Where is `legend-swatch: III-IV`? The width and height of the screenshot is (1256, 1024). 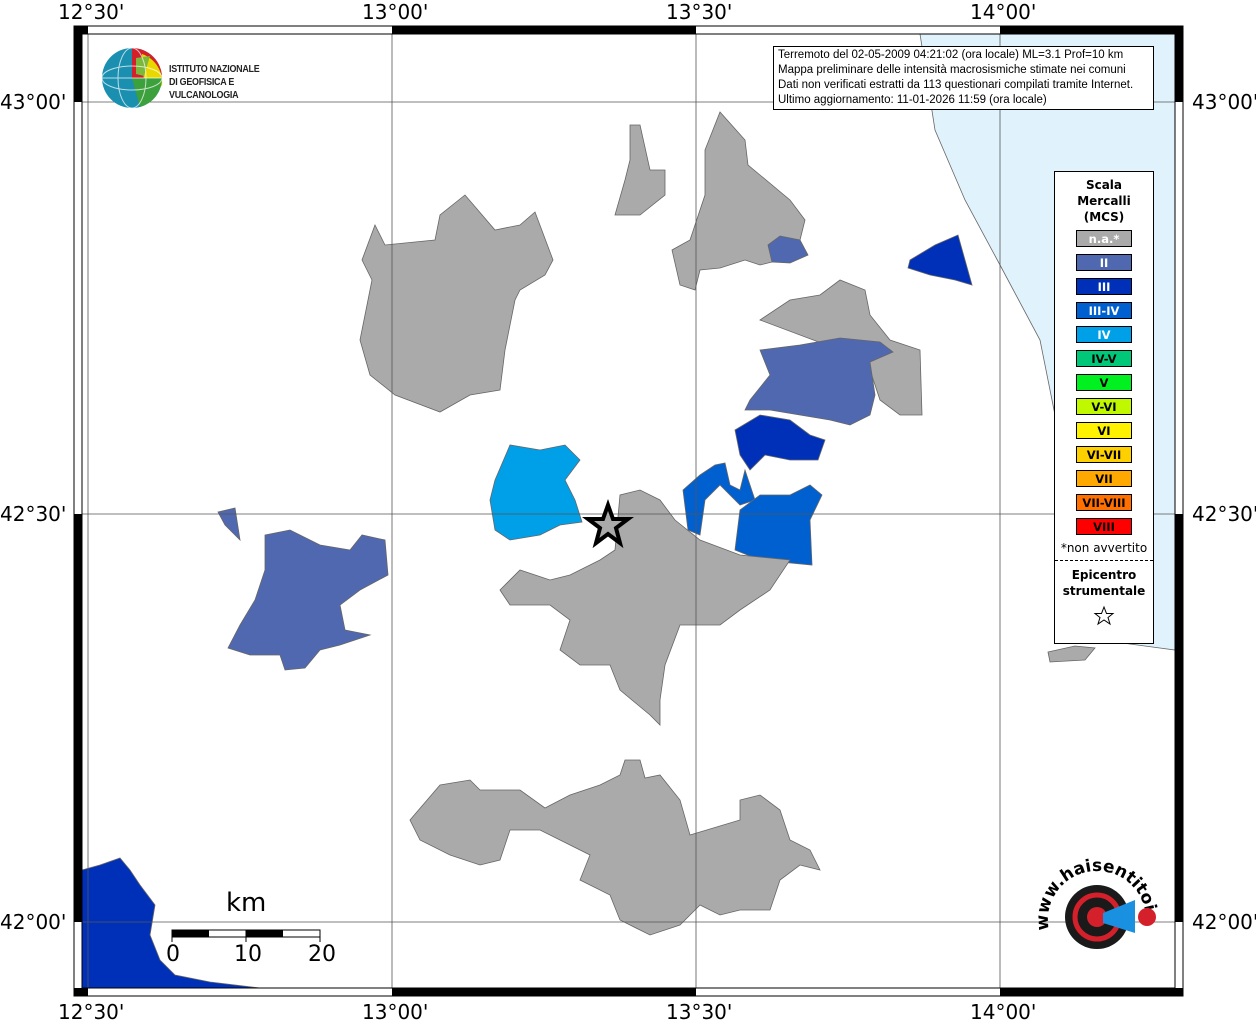
legend-swatch: III-IV is located at coordinates (1104, 310).